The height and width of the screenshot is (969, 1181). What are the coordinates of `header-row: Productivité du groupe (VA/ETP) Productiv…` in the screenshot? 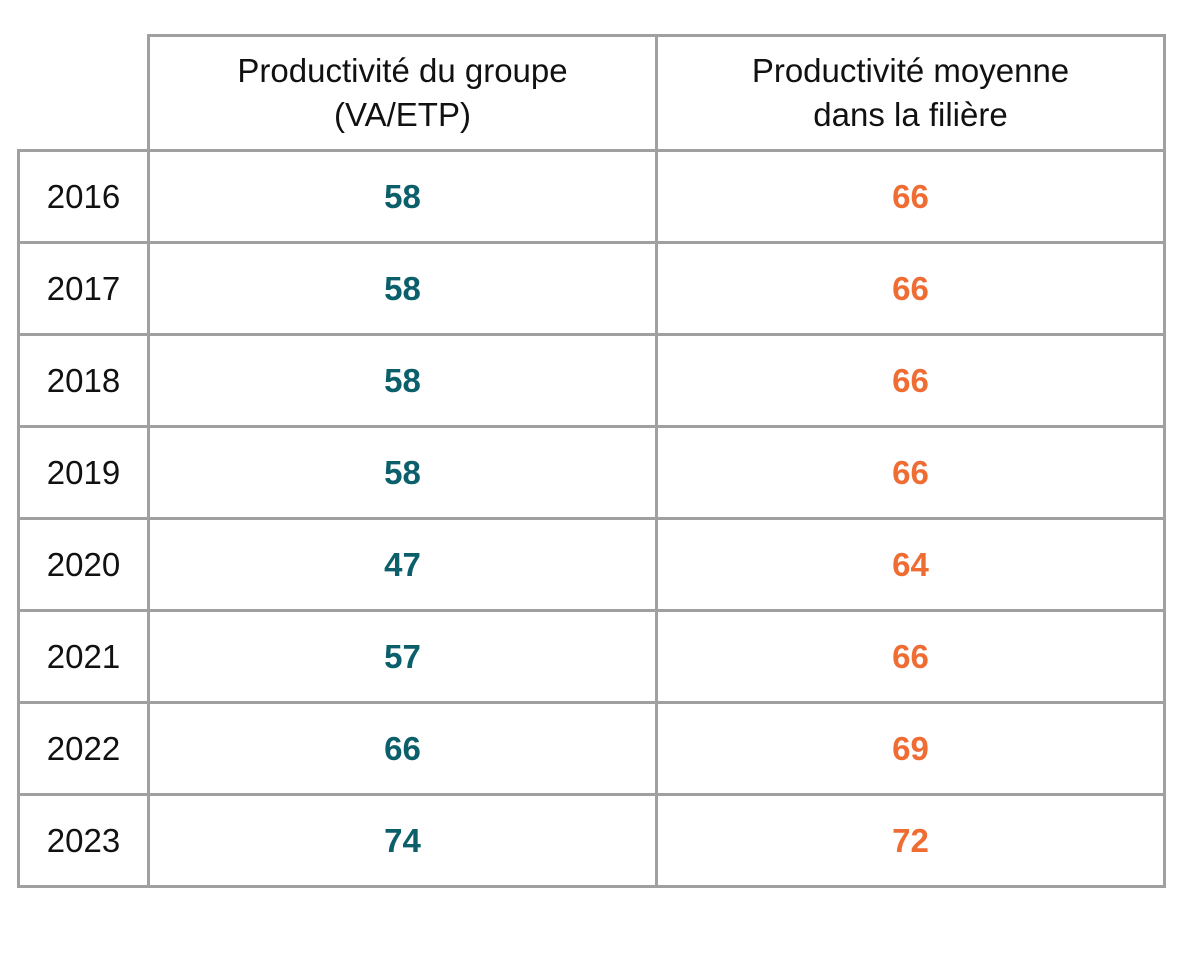 It's located at (592, 93).